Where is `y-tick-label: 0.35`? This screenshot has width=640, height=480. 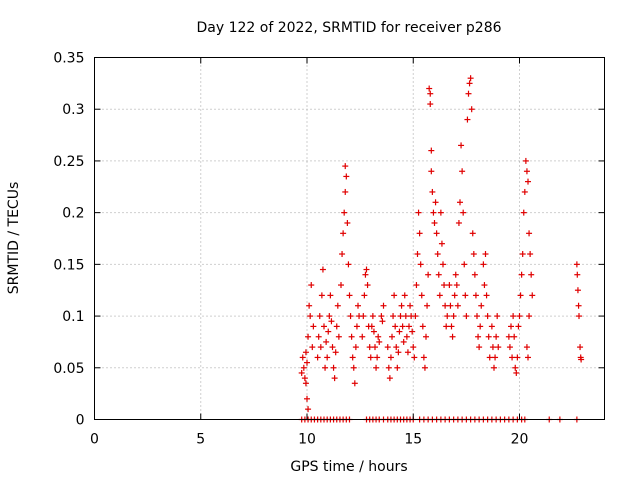 y-tick-label: 0.35 is located at coordinates (68, 59).